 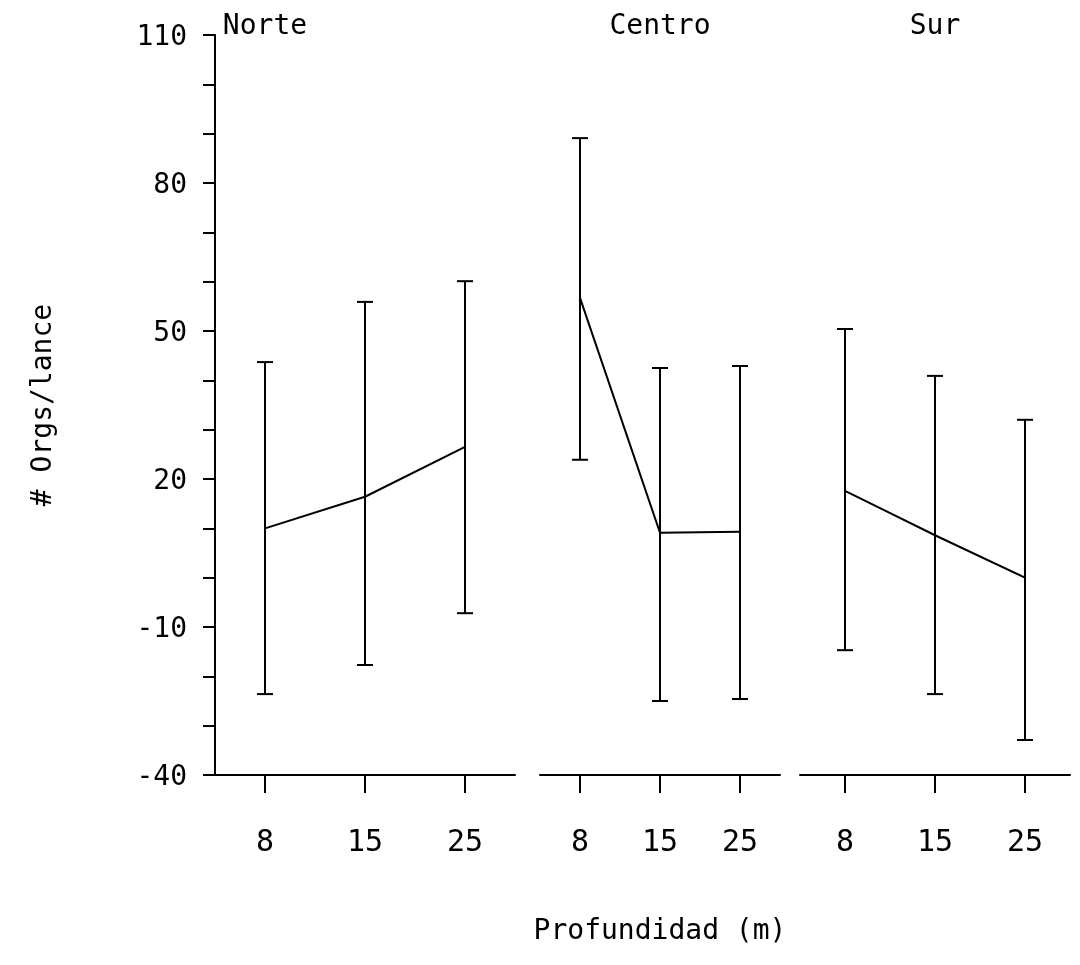 I want to click on chart-title: Centro, so click(x=660, y=24).